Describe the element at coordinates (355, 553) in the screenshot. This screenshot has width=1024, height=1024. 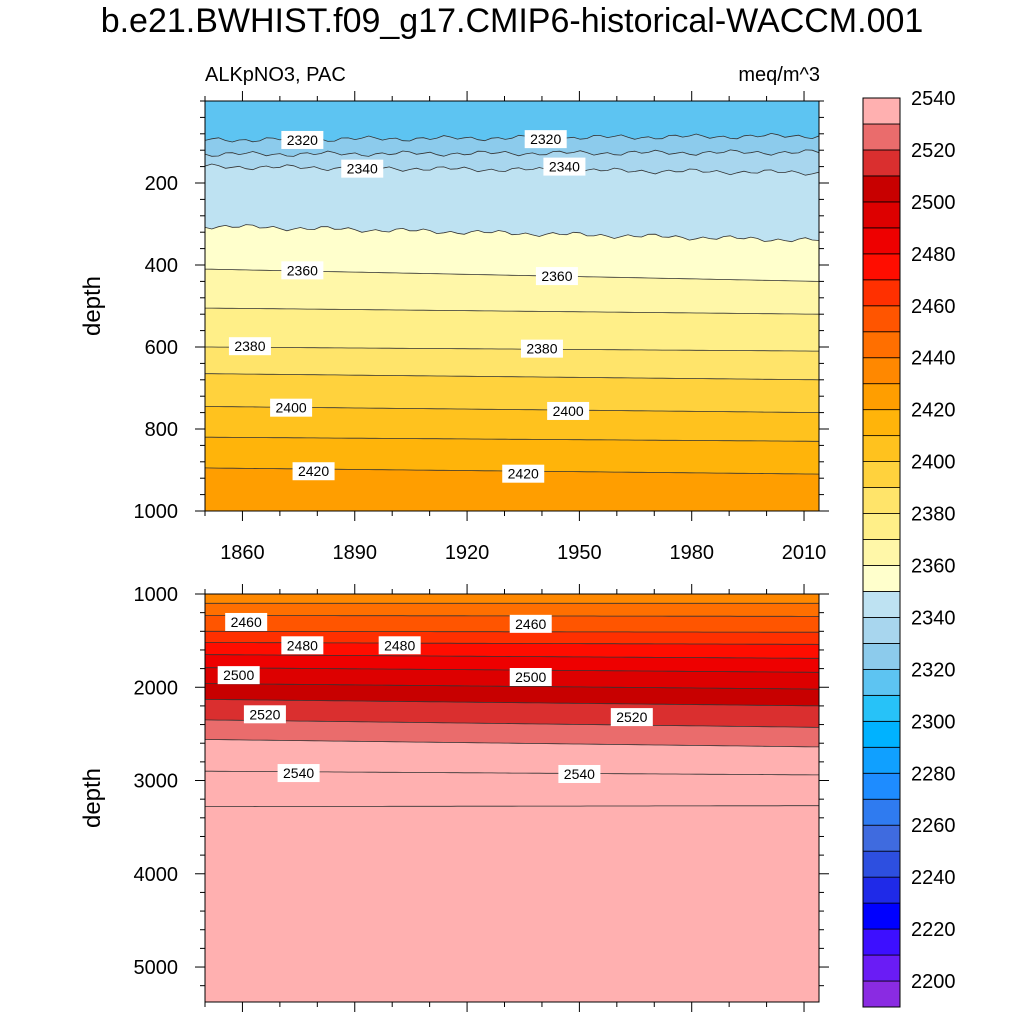
I see `x-tick-label: 1890` at that location.